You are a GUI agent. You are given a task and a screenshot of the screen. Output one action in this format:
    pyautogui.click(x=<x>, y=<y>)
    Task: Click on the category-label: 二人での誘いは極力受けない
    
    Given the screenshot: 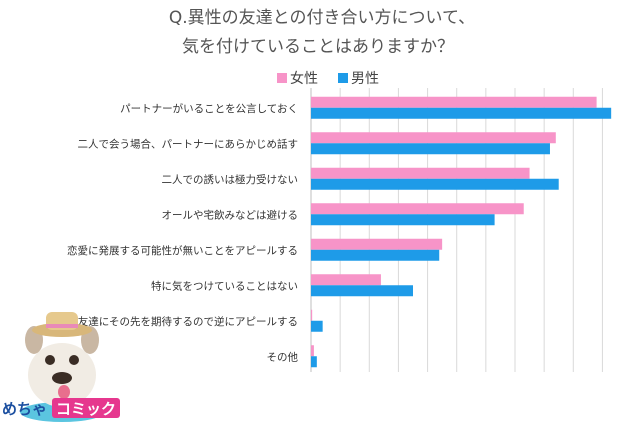 What is the action you would take?
    pyautogui.click(x=230, y=179)
    